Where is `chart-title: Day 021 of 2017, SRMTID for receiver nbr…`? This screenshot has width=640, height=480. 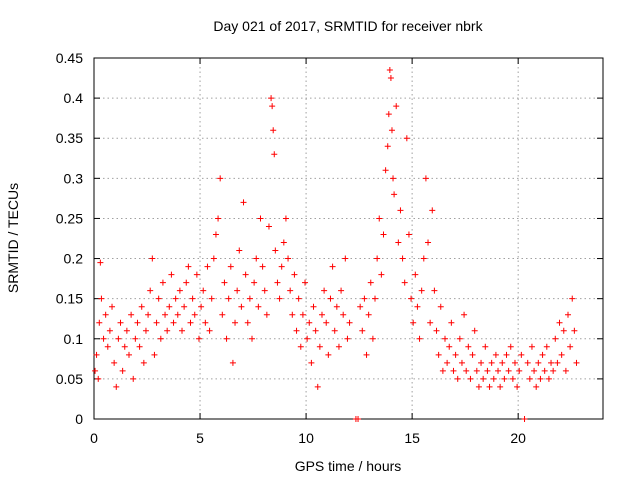
chart-title: Day 021 of 2017, SRMTID for receiver nbr… is located at coordinates (348, 26).